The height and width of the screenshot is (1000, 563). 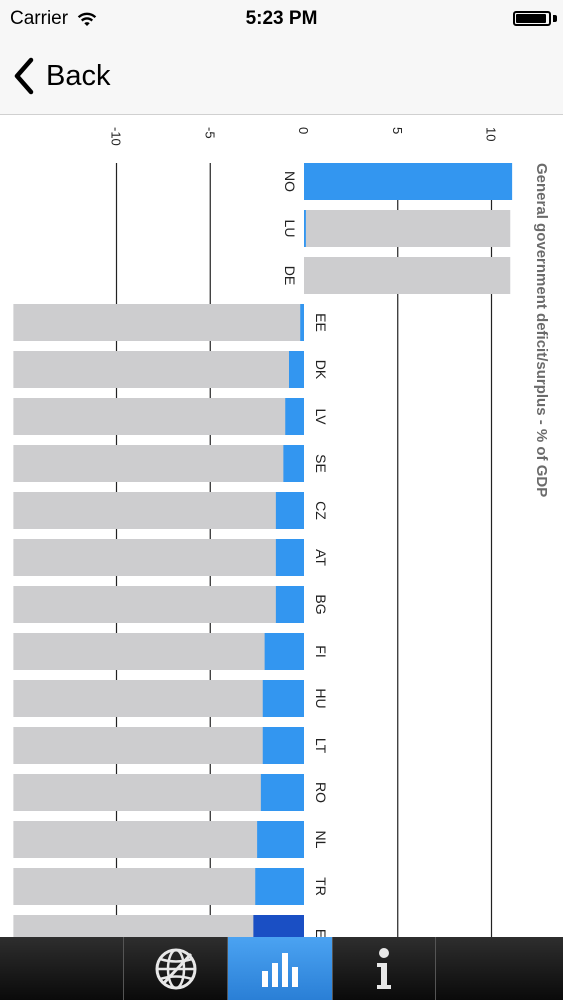 I want to click on category-label: TR, so click(x=321, y=886).